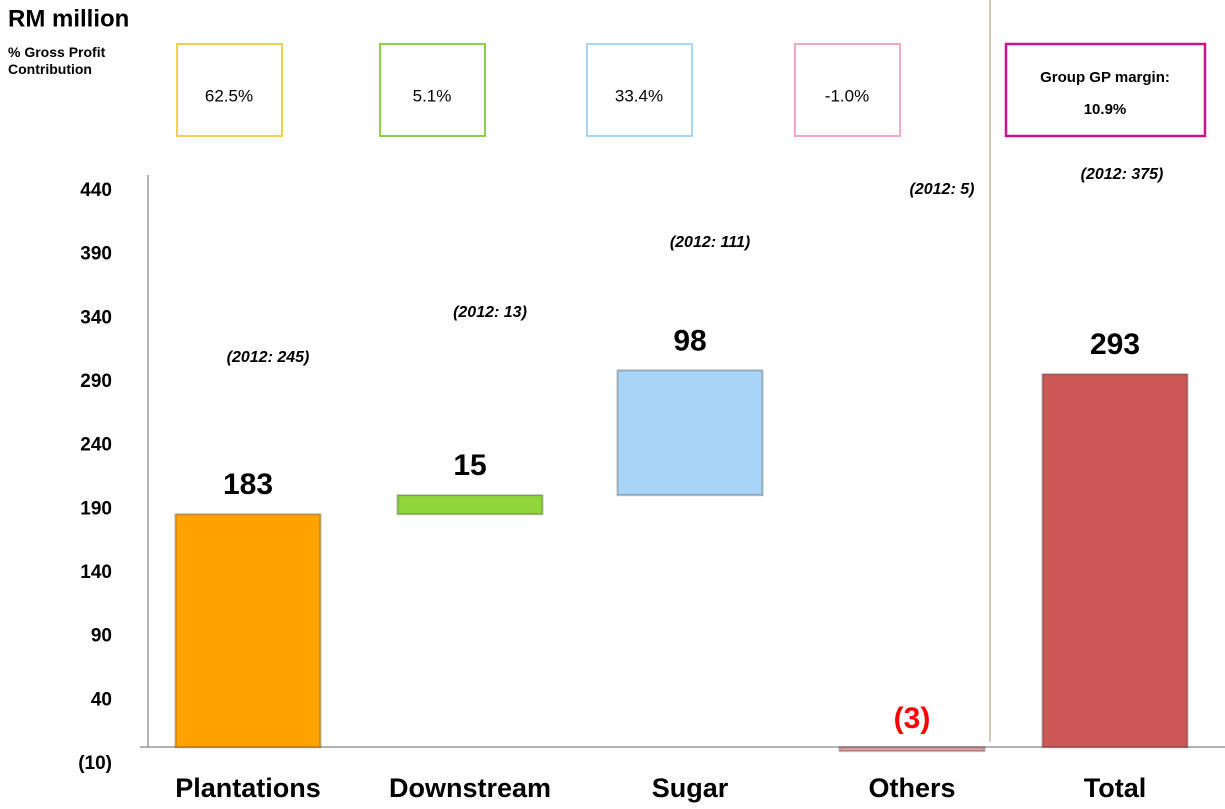  Describe the element at coordinates (911, 788) in the screenshot. I see `x-tick-label: Others` at that location.